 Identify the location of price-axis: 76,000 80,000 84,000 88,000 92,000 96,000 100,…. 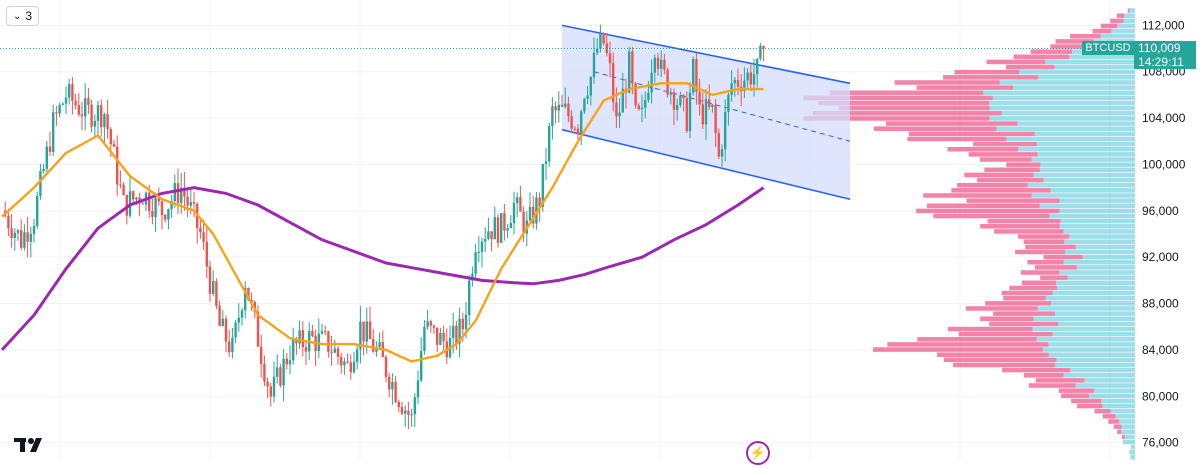
(1164, 233).